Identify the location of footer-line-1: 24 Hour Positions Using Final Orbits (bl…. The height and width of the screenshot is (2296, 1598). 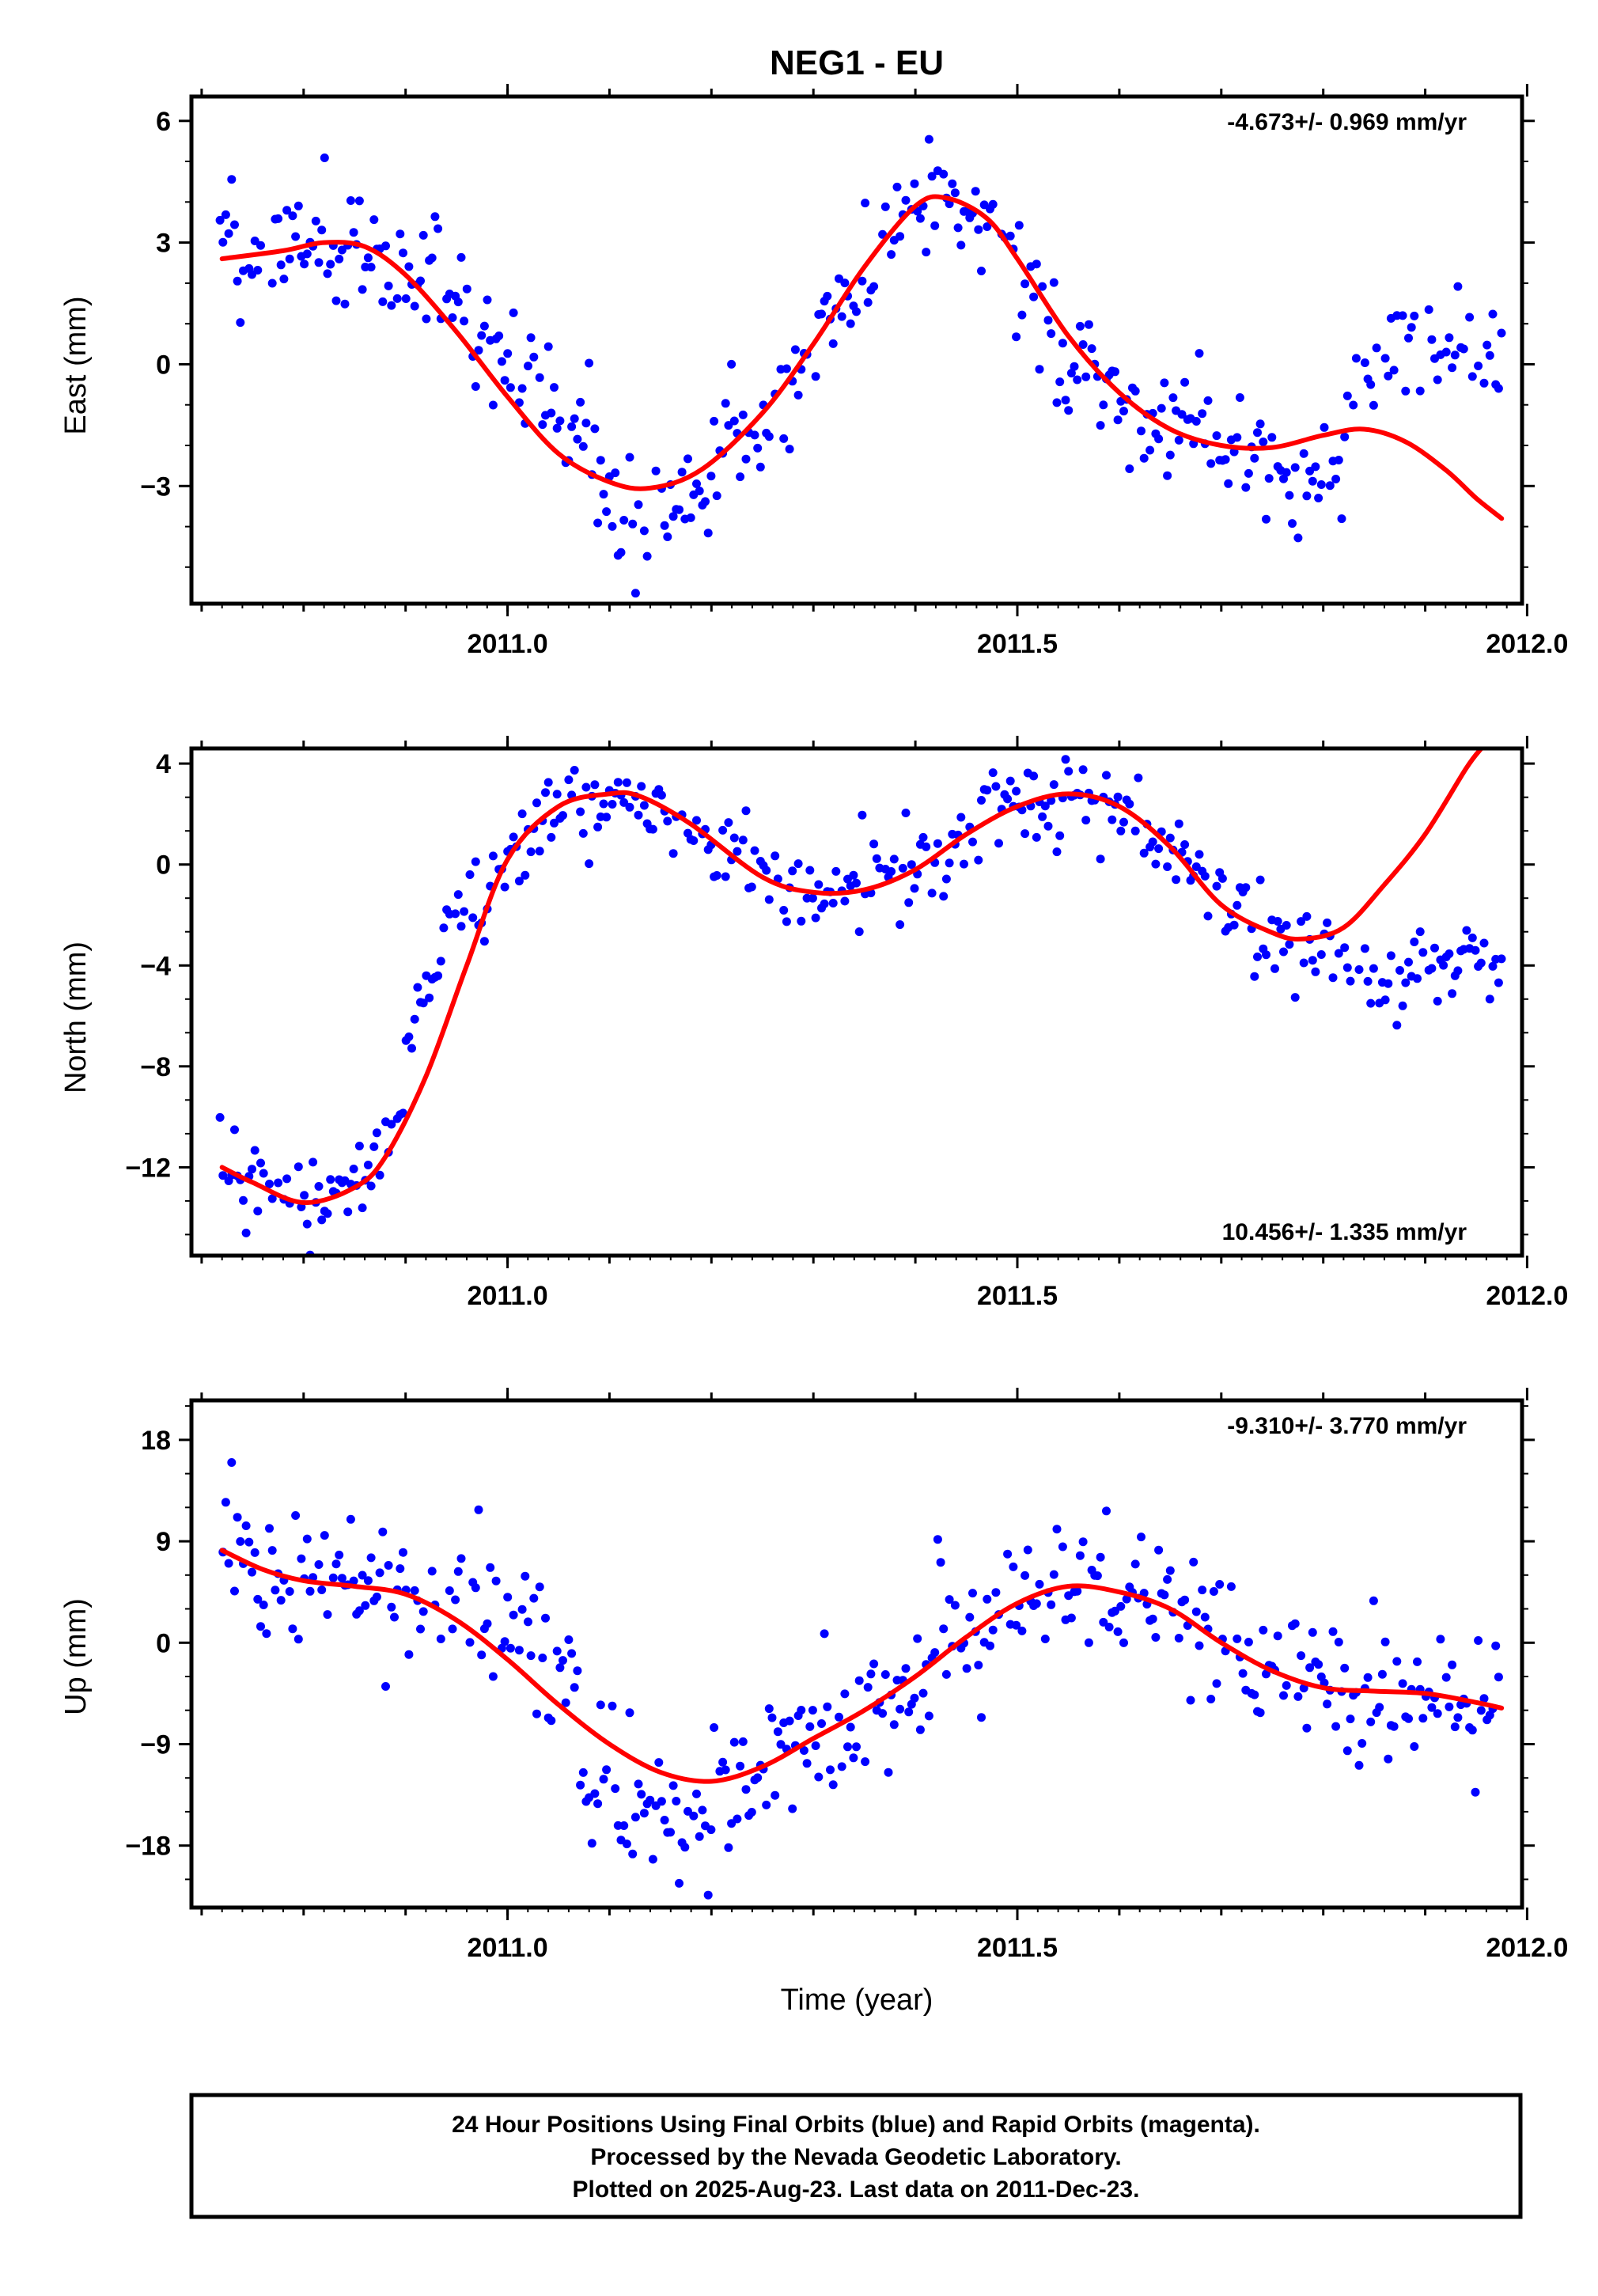
(856, 2125).